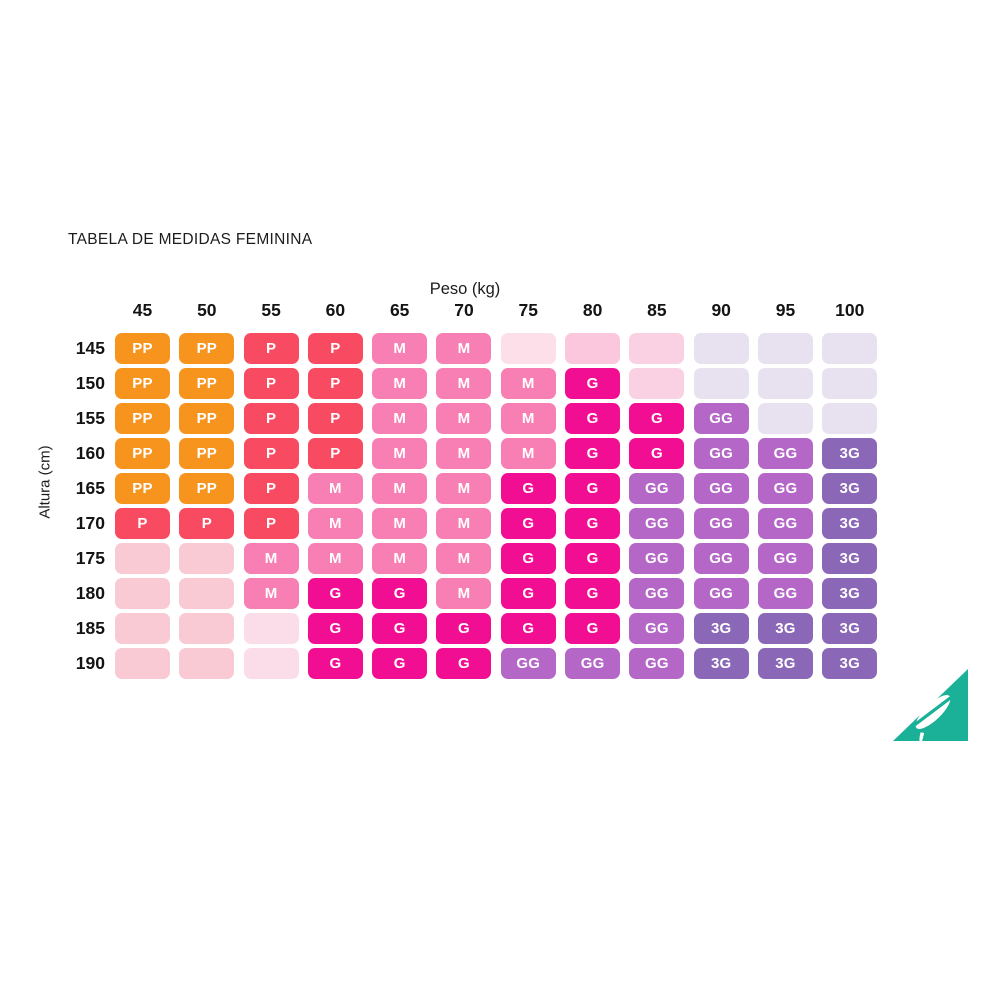 The image size is (1000, 1000). Describe the element at coordinates (90, 453) in the screenshot. I see `row-header-160: 160` at that location.